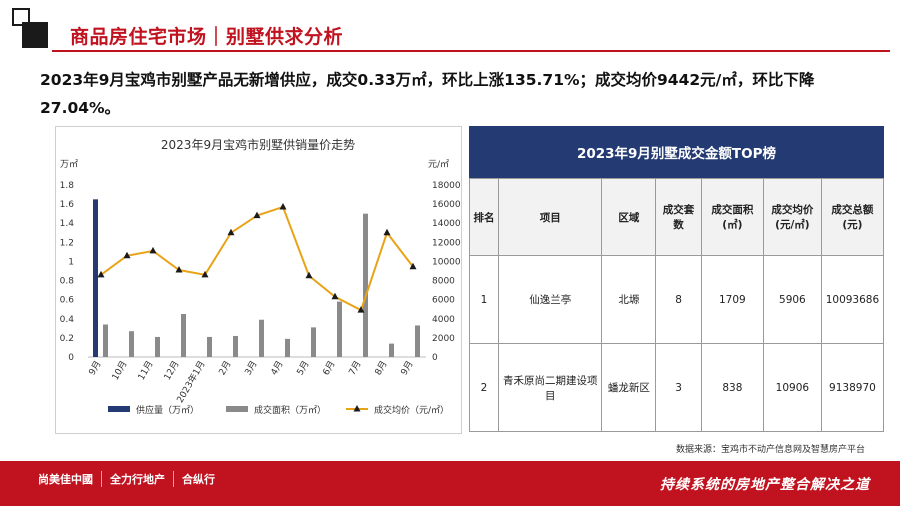 This screenshot has height=506, width=900. Describe the element at coordinates (67, 320) in the screenshot. I see `y-left-tick-label: 0.4` at that location.